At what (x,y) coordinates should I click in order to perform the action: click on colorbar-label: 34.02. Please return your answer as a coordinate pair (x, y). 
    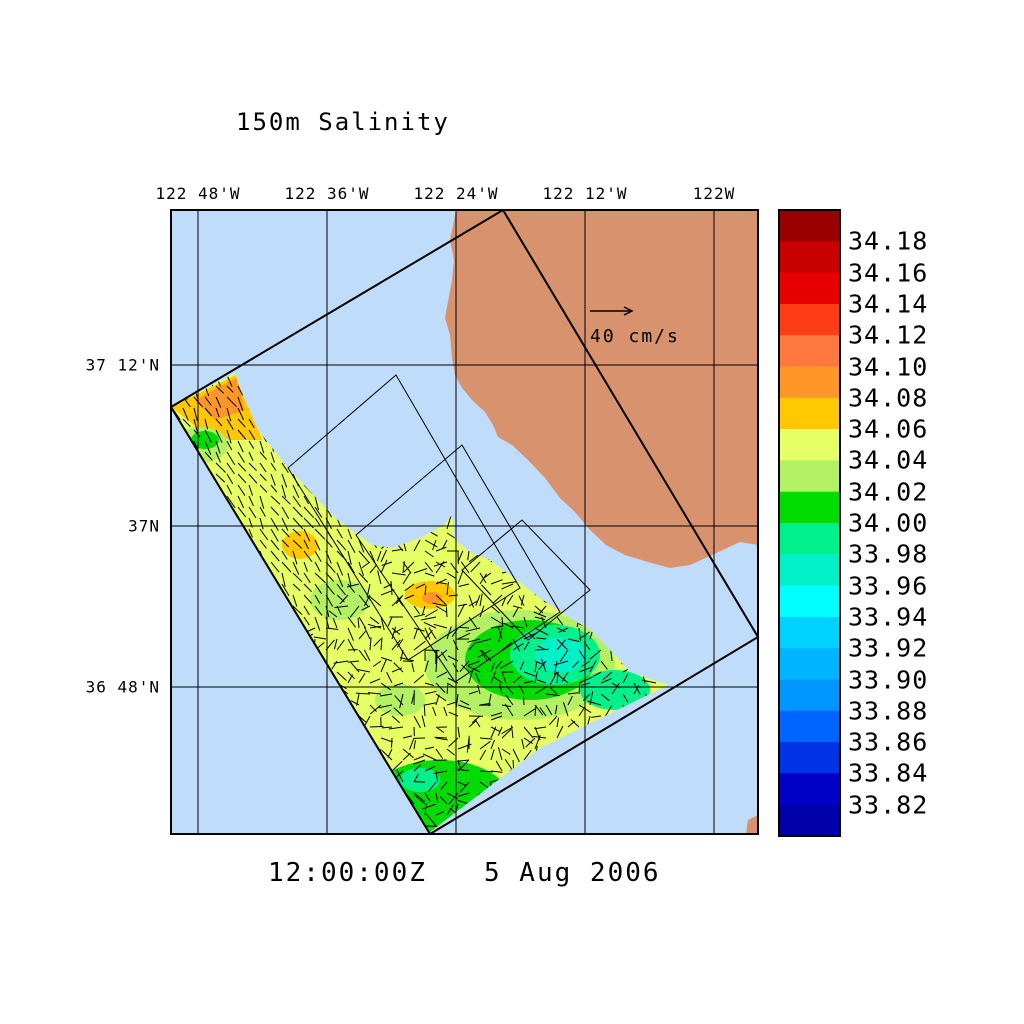
    Looking at the image, I should click on (888, 492).